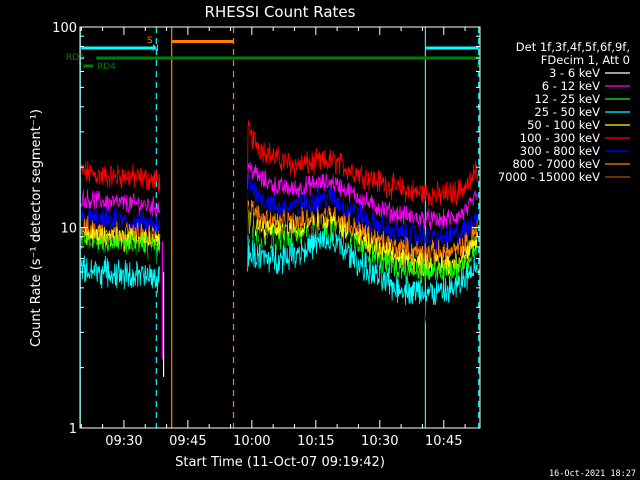 This screenshot has height=480, width=640. I want to click on series-100-300keV, so click(279, 163).